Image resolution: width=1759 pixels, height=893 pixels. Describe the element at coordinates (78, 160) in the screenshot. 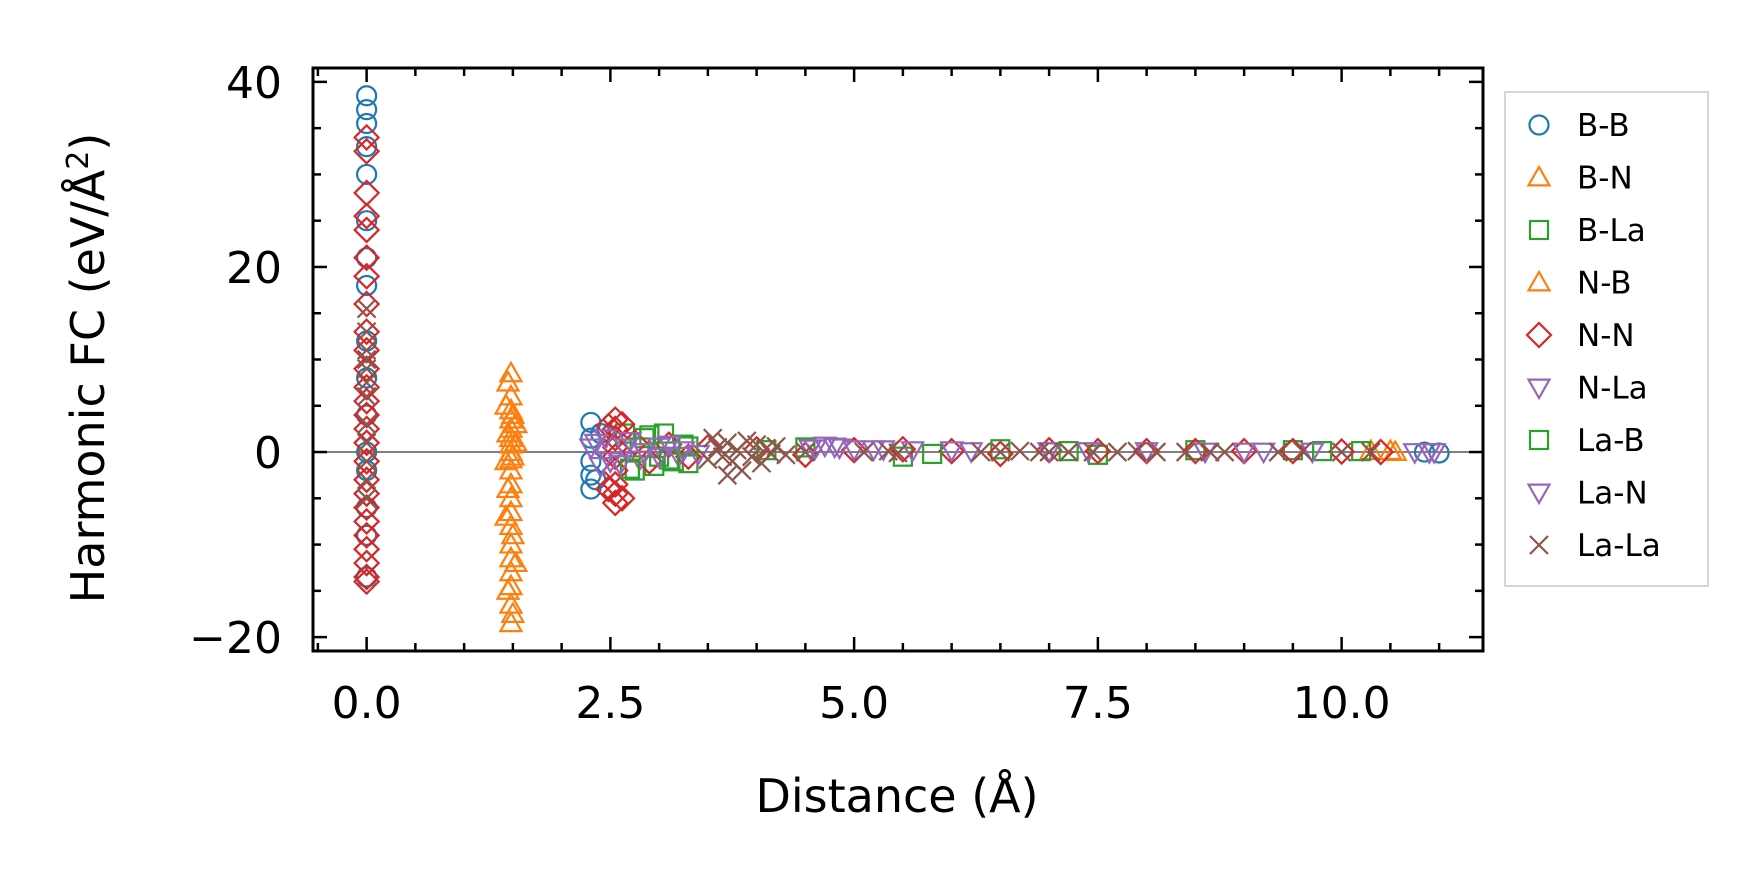

I see `y-axis-label-superscript: 2` at that location.